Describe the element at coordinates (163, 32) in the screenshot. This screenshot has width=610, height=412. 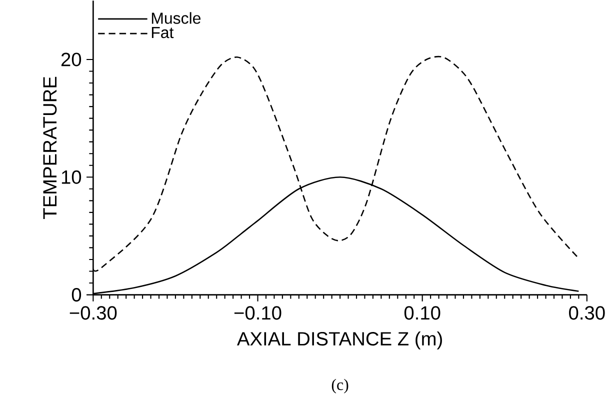
I see `legend-label: Fat` at that location.